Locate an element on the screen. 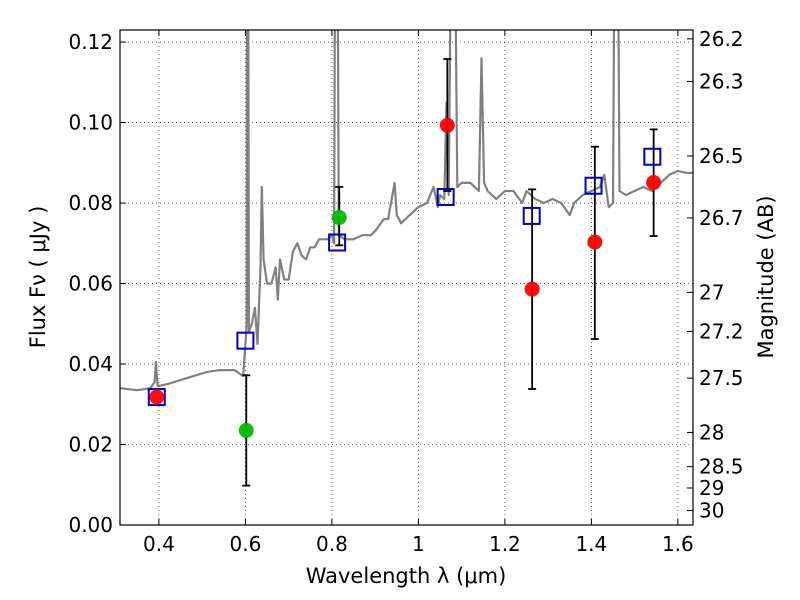 This screenshot has width=800, height=600. right-tick-label: 27.5 is located at coordinates (721, 378).